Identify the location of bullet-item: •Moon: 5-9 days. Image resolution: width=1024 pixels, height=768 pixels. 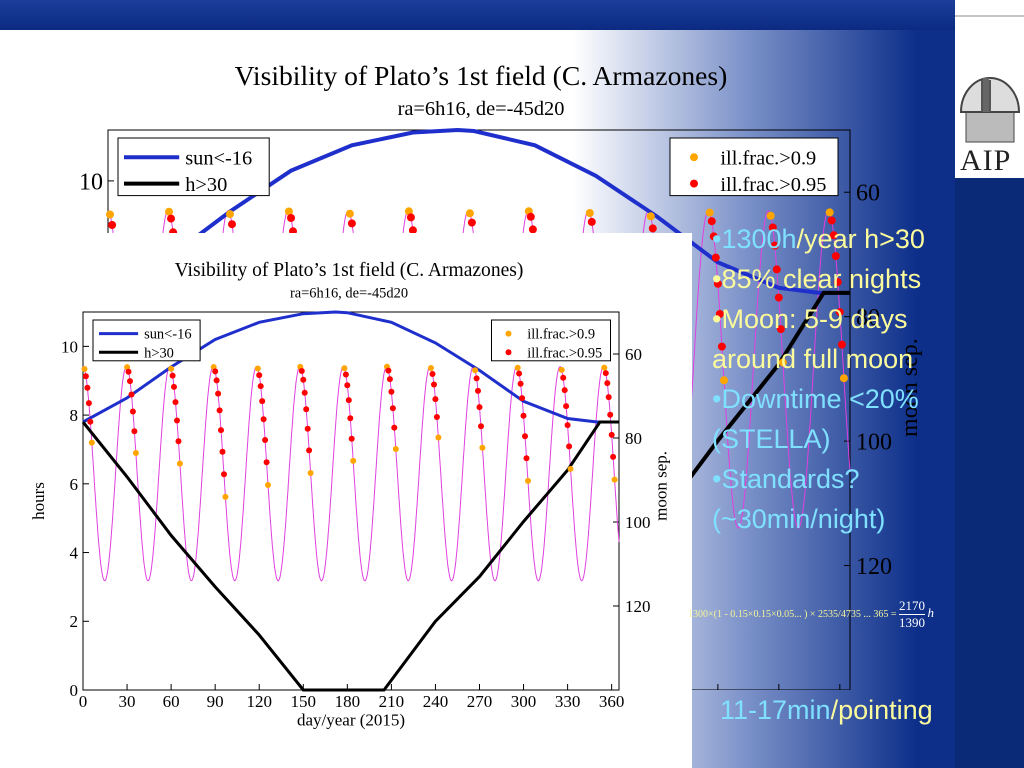
(810, 319).